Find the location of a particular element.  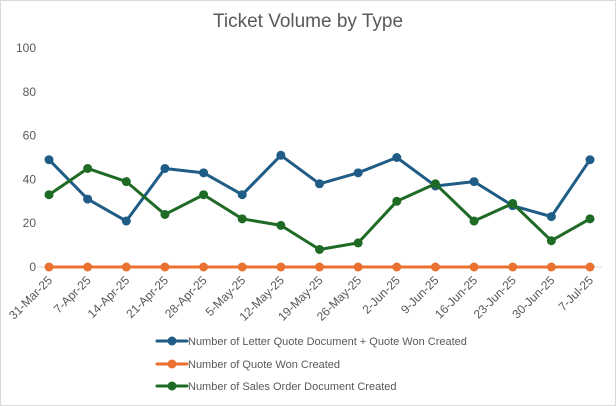

y-tick-label: 20 is located at coordinates (30, 223).